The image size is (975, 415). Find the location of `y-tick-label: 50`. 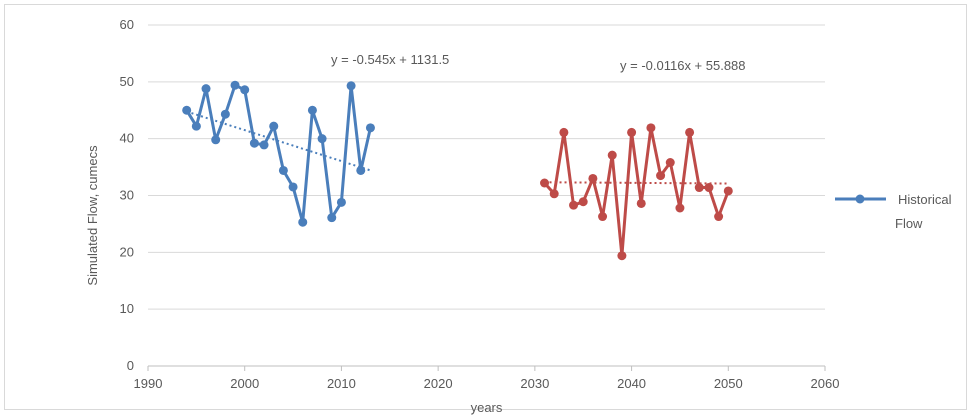

y-tick-label: 50 is located at coordinates (127, 81).